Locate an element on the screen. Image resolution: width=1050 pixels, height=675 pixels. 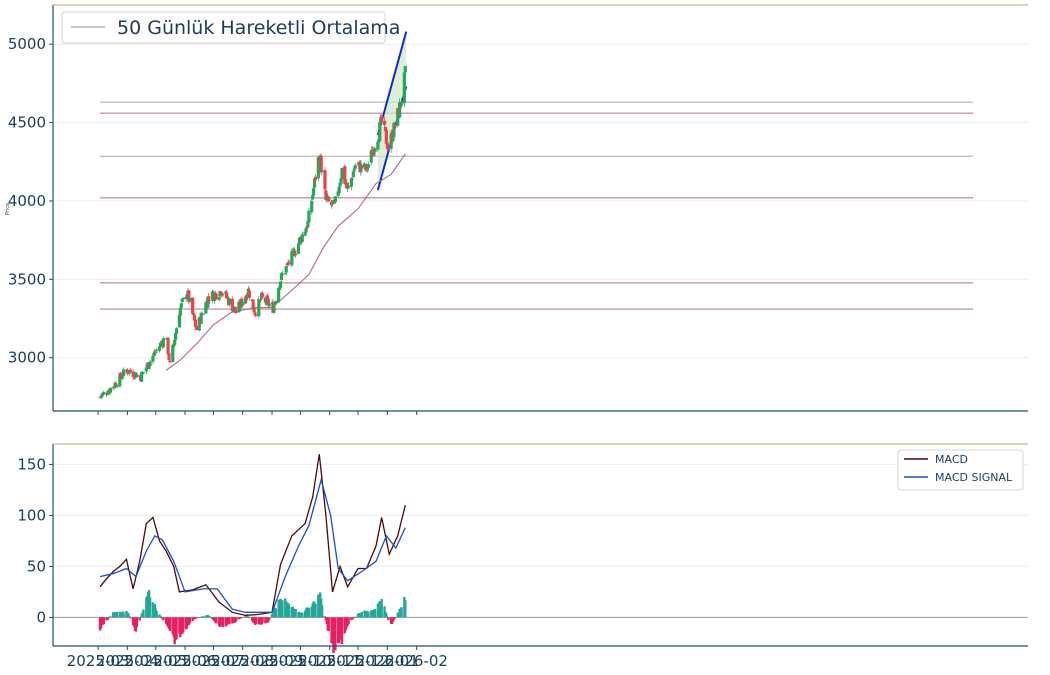
date-x-tick-label: 2025-06 is located at coordinates (185, 661).